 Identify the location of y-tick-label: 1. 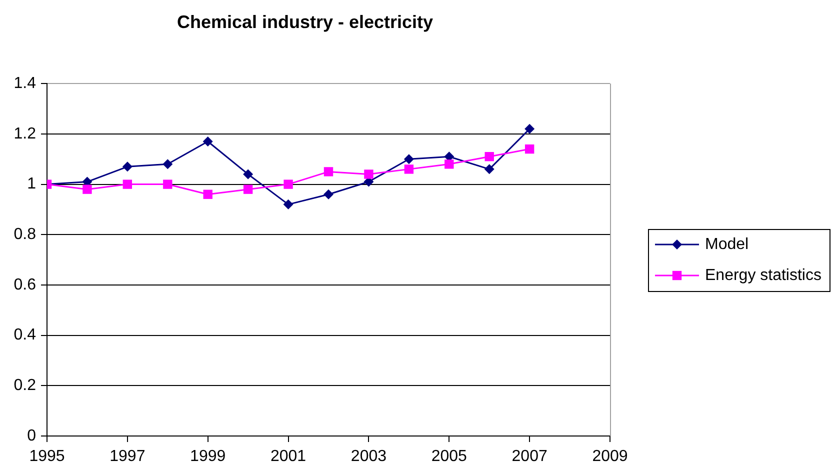
(31, 184).